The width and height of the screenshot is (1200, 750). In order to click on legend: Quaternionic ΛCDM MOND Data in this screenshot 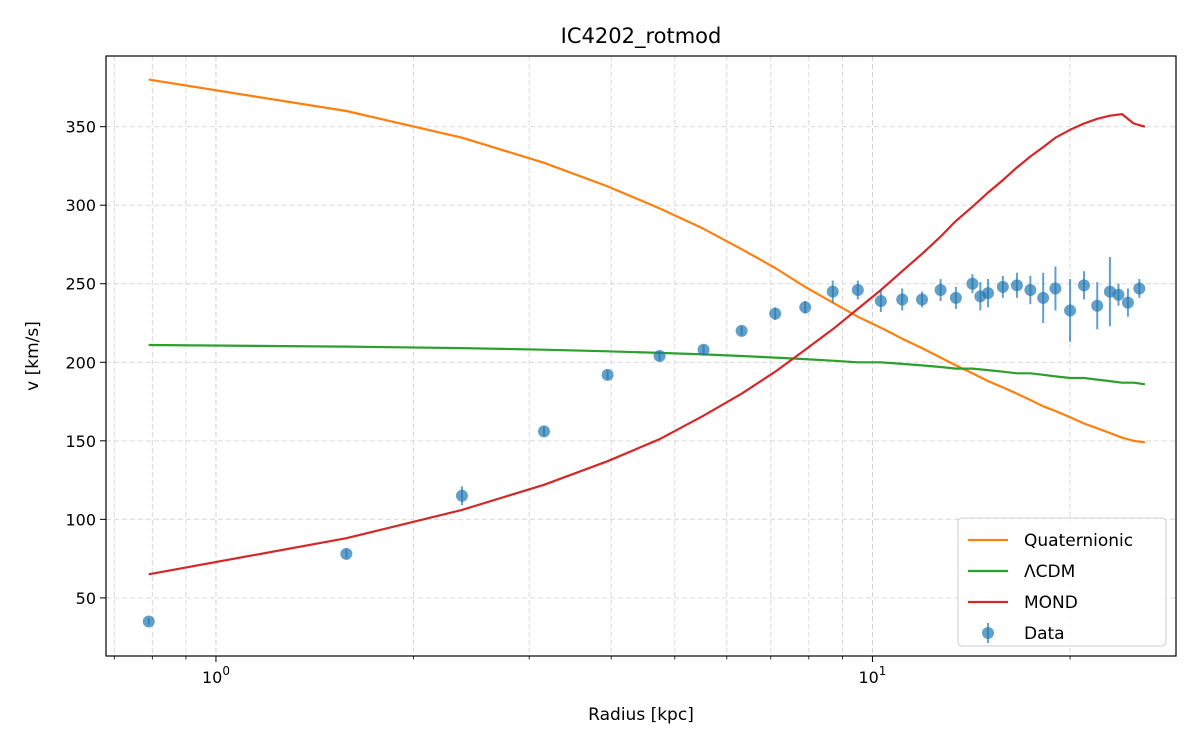, I will do `click(1062, 582)`.